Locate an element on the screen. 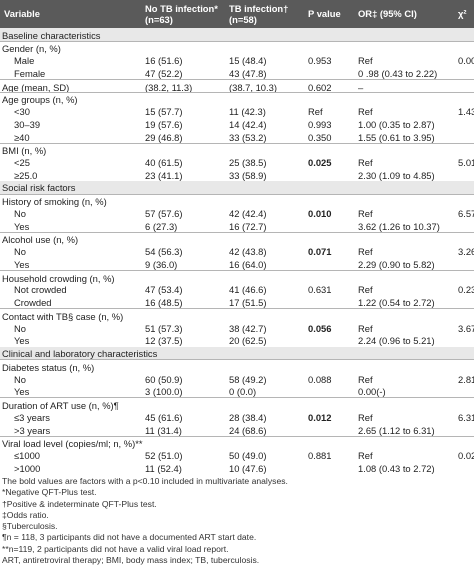 The width and height of the screenshot is (474, 569). cell-label: Alcohol use (n, %) is located at coordinates (40, 240).